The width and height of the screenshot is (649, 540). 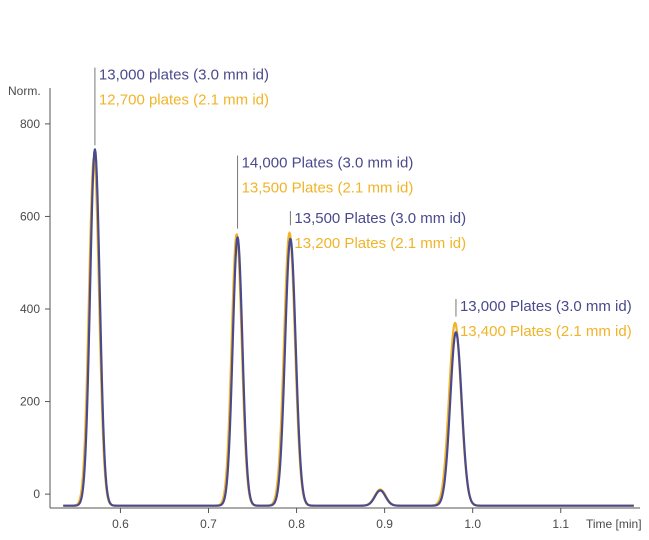 What do you see at coordinates (208, 524) in the screenshot?
I see `x-tick-label: 0.7` at bounding box center [208, 524].